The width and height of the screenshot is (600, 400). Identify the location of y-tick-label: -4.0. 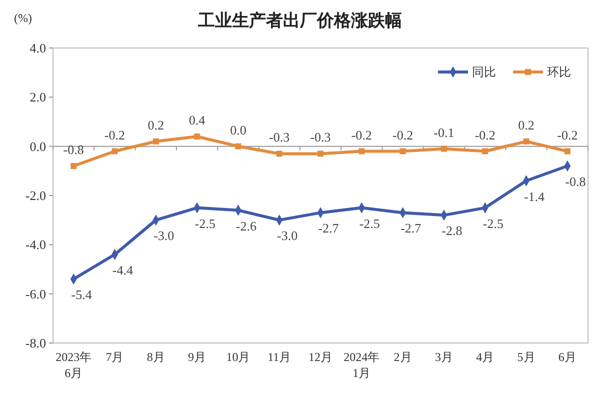
(35, 244).